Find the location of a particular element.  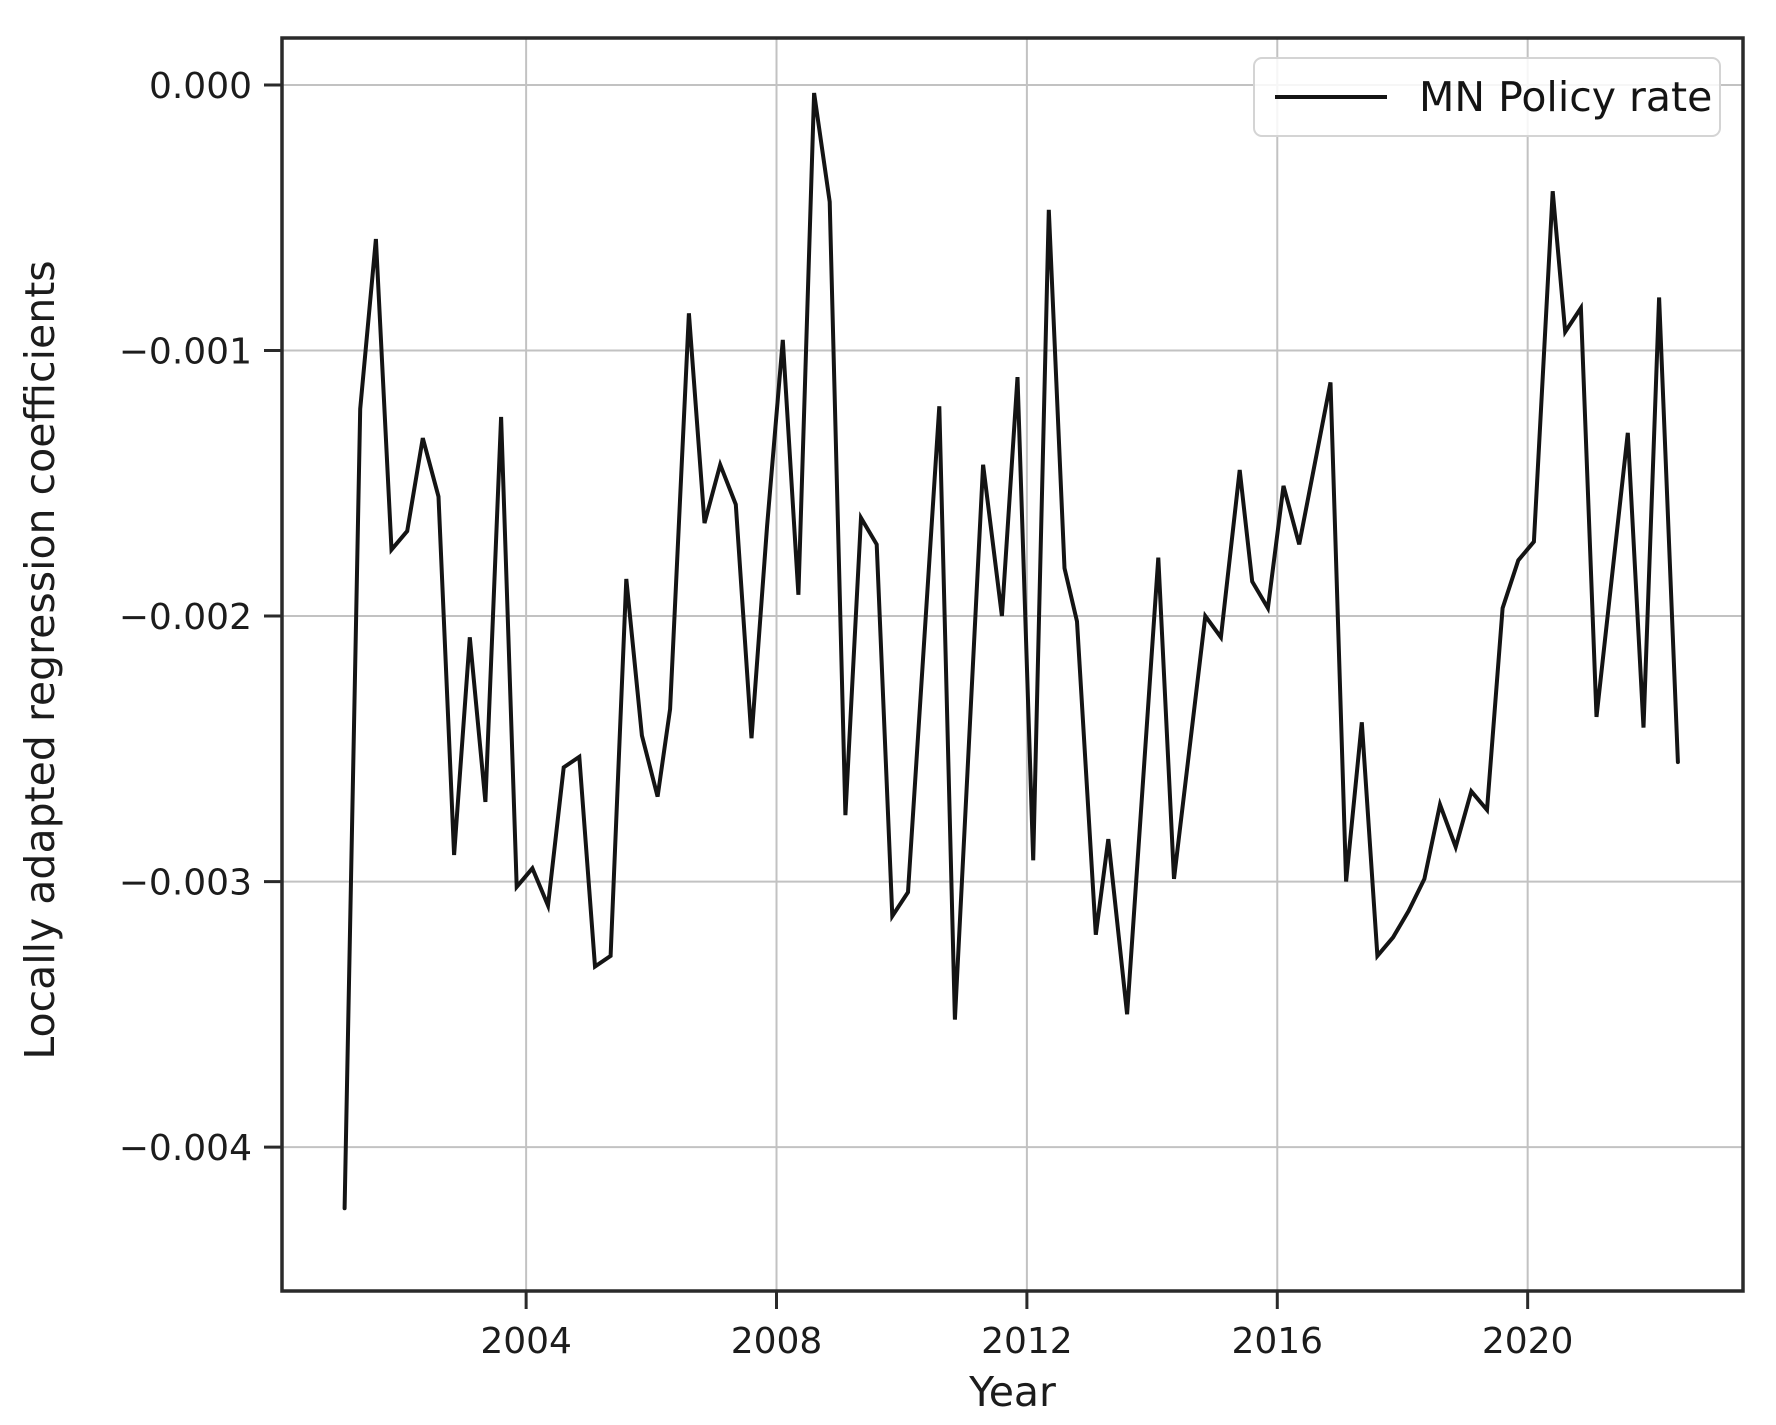

y-tick-label: −0.003 is located at coordinates (185, 883).